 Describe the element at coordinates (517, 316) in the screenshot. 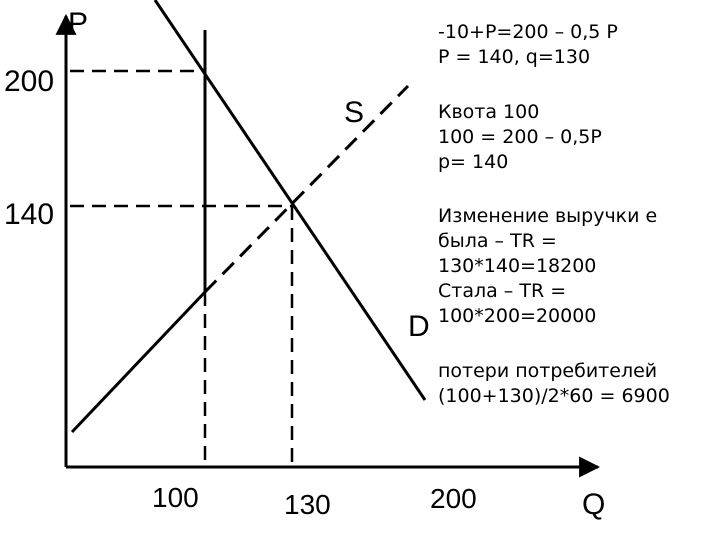

I see `note-revenue-5: 100*200=20000` at that location.